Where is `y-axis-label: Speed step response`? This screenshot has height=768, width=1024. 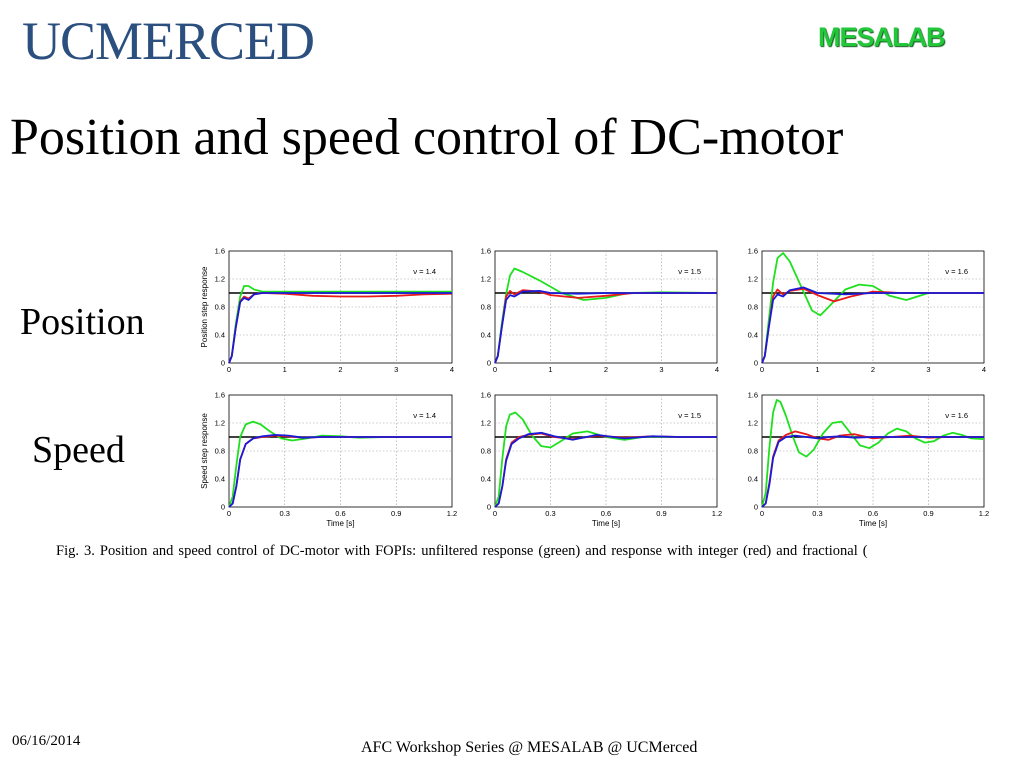
y-axis-label: Speed step response is located at coordinates (204, 451).